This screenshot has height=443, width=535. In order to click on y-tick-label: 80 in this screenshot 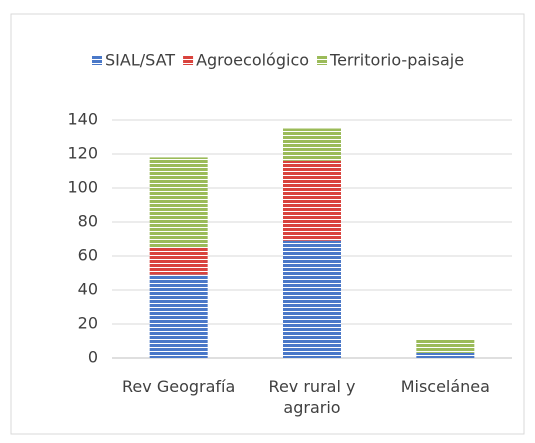, I will do `click(88, 221)`.